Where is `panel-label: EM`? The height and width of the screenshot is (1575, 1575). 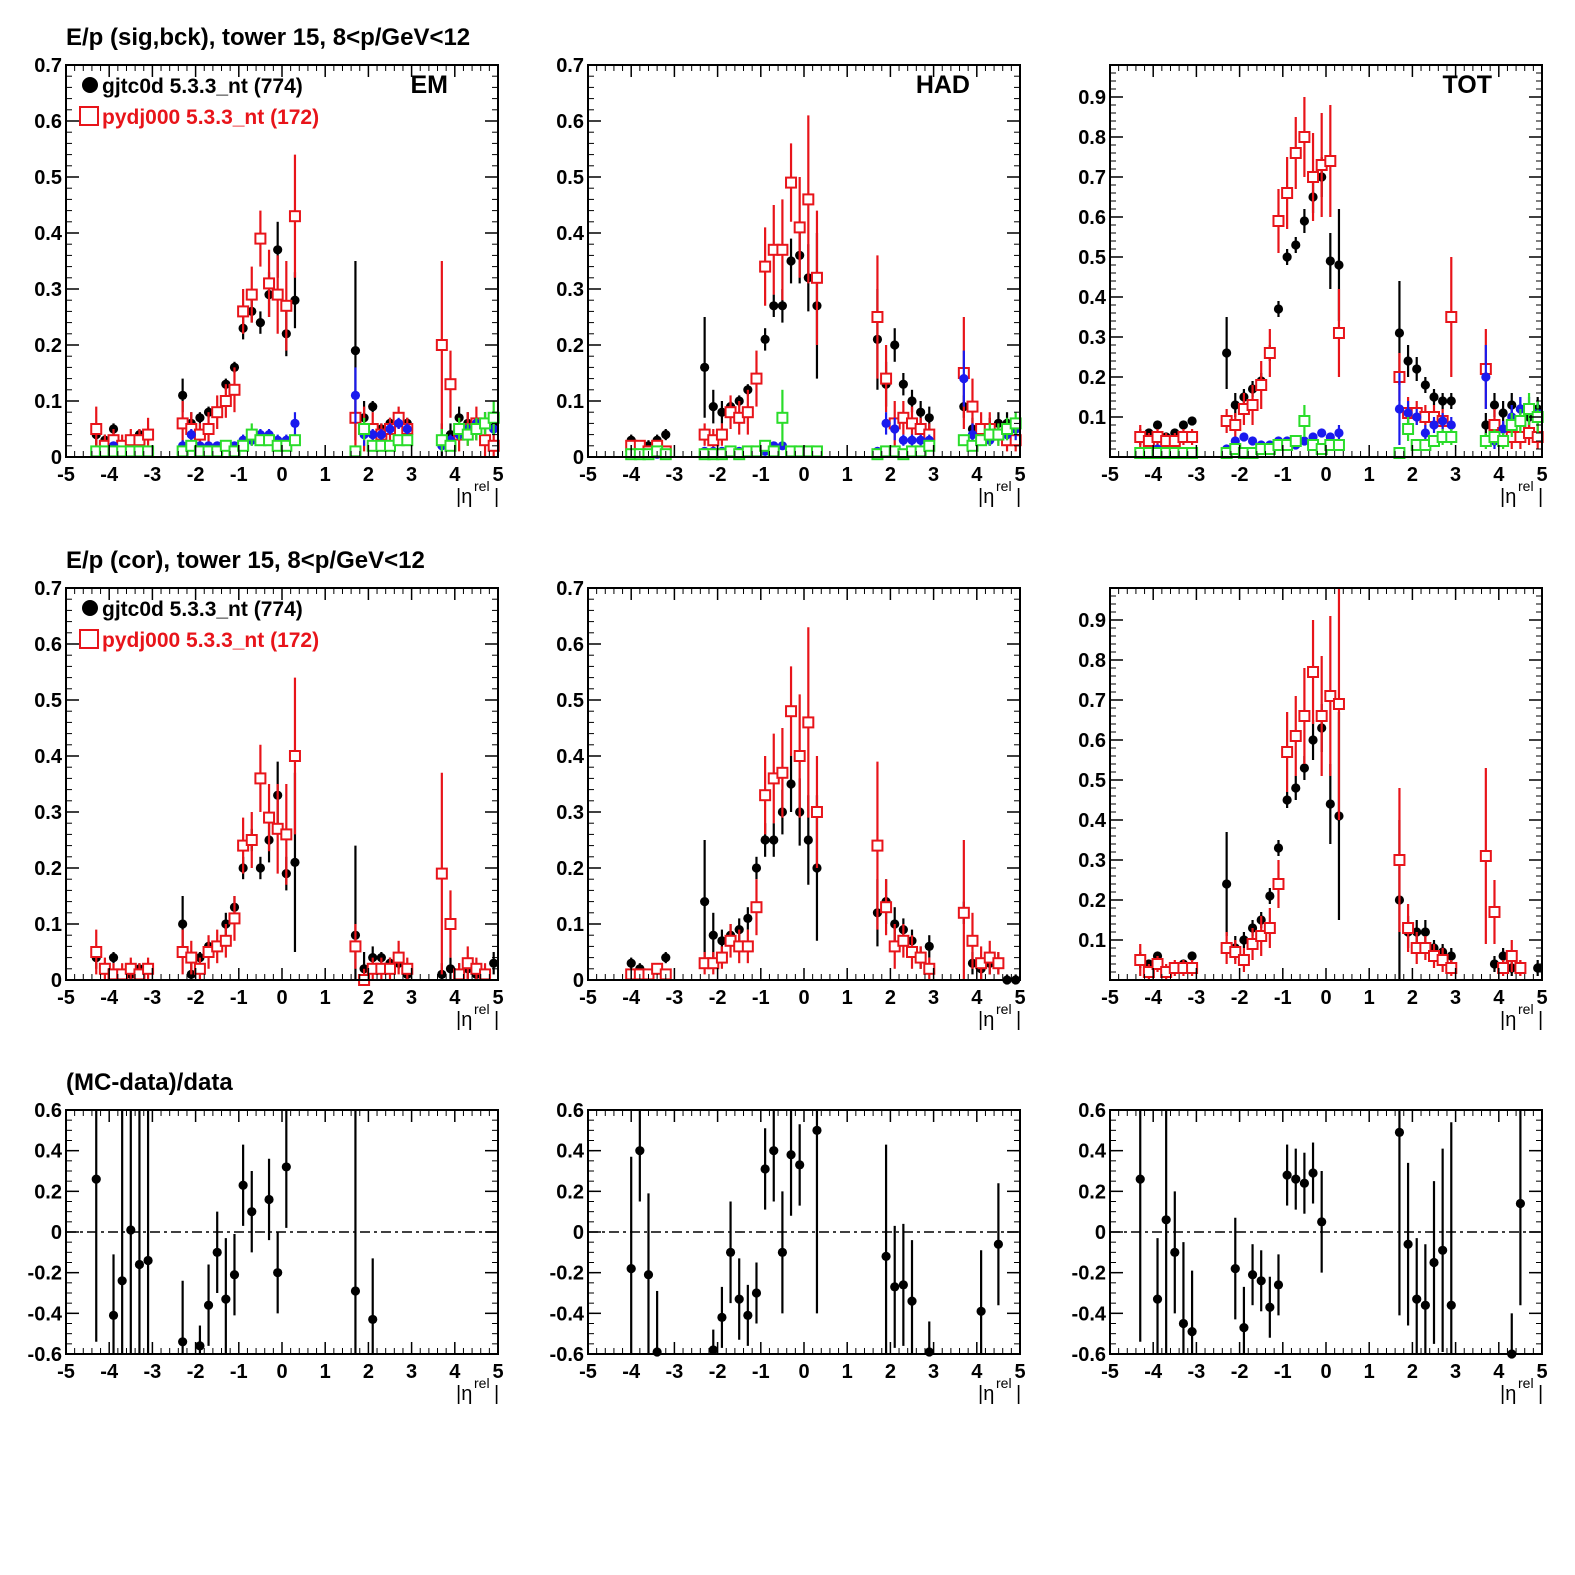
panel-label: EM is located at coordinates (430, 85).